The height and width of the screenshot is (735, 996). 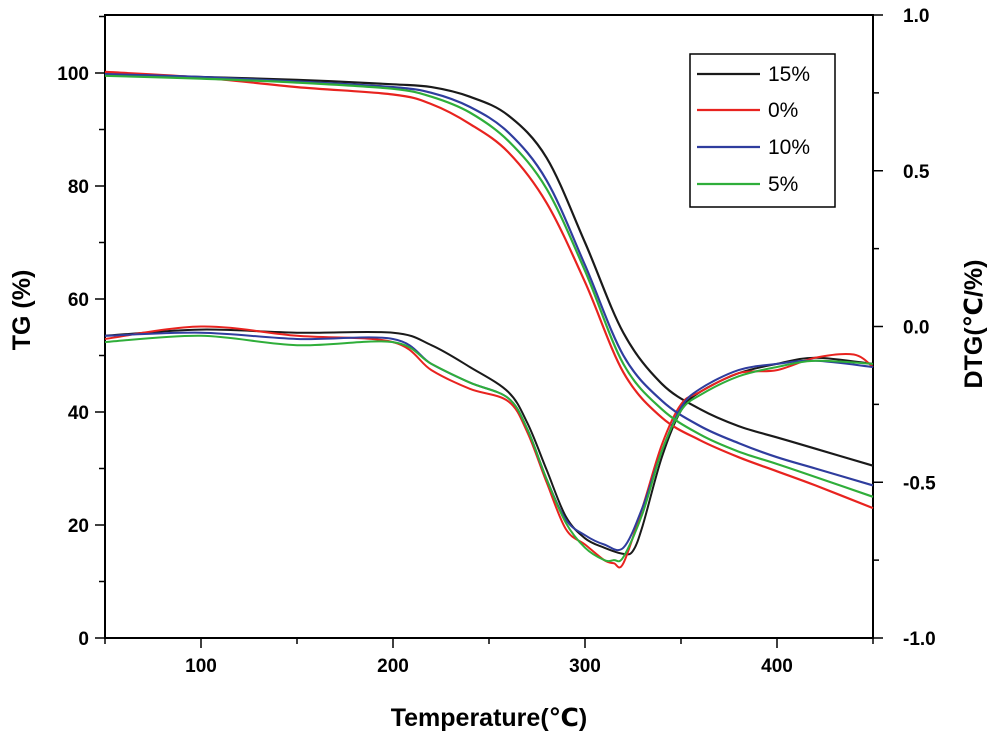 What do you see at coordinates (919, 483) in the screenshot?
I see `y2-tick-label: -0.5` at bounding box center [919, 483].